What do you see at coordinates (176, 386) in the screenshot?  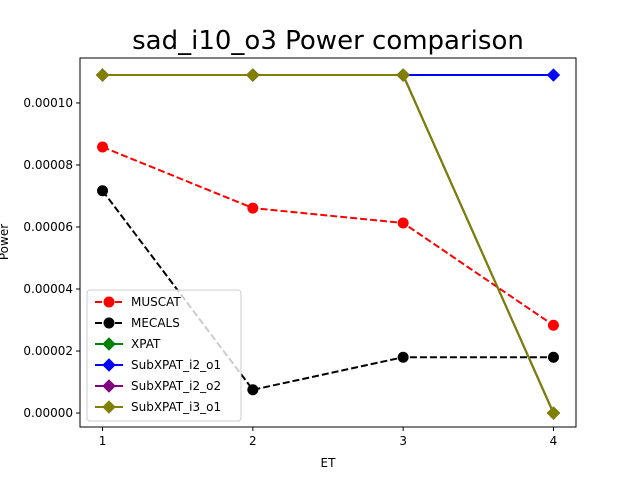 I see `legend-label: SubXPAT_i2_o2` at bounding box center [176, 386].